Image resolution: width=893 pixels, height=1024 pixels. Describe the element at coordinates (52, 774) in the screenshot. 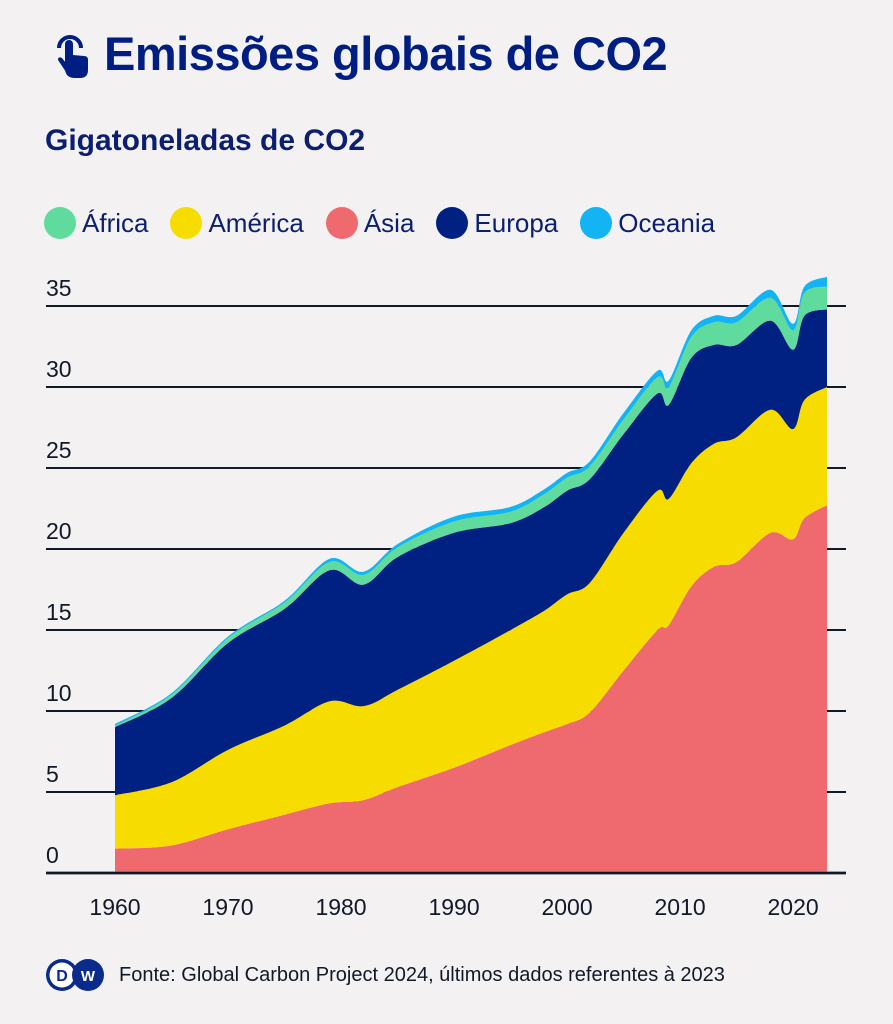

I see `y-tick-label: 5` at that location.